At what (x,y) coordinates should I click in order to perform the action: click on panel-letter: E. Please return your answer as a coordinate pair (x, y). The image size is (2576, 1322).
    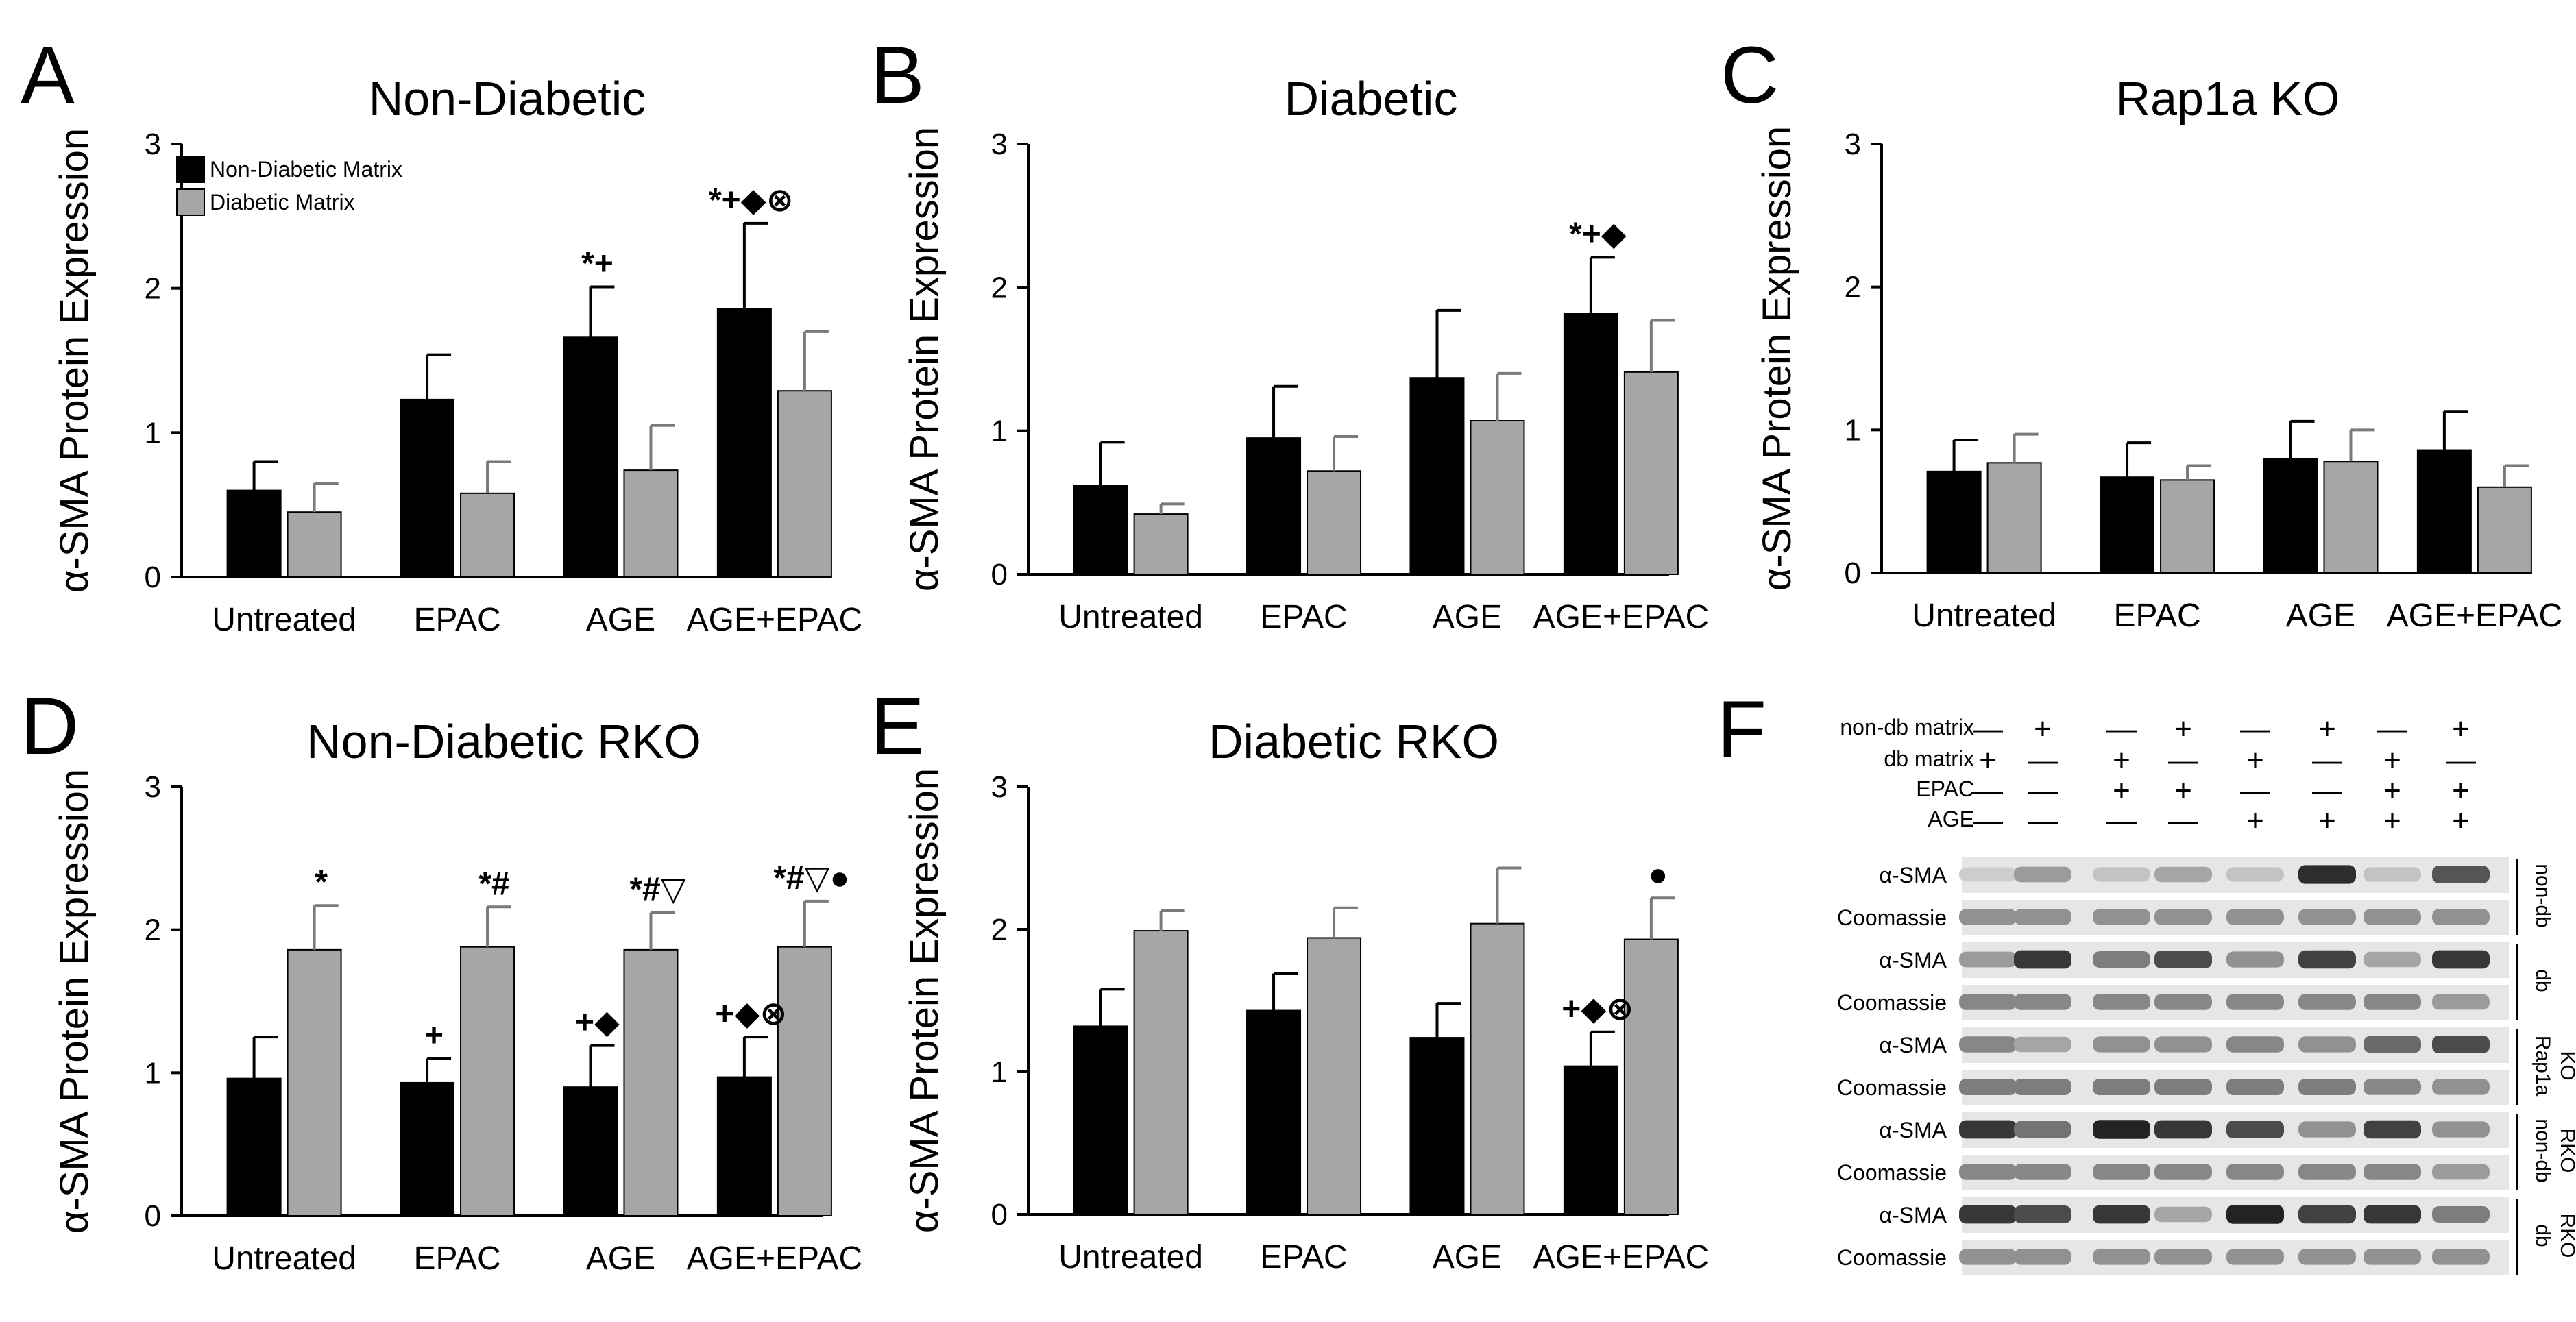
    Looking at the image, I should click on (898, 726).